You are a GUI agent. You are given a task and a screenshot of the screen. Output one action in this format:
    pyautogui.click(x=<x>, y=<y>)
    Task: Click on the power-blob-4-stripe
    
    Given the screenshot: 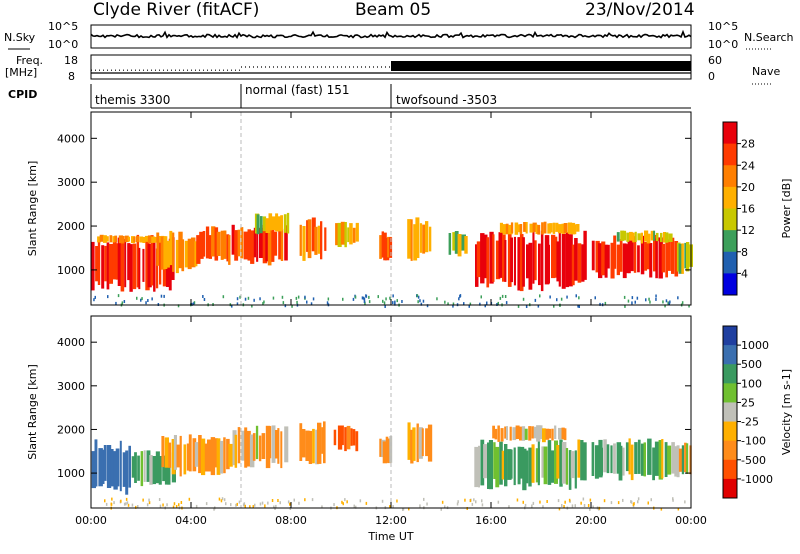 What is the action you would take?
    pyautogui.click(x=261, y=242)
    